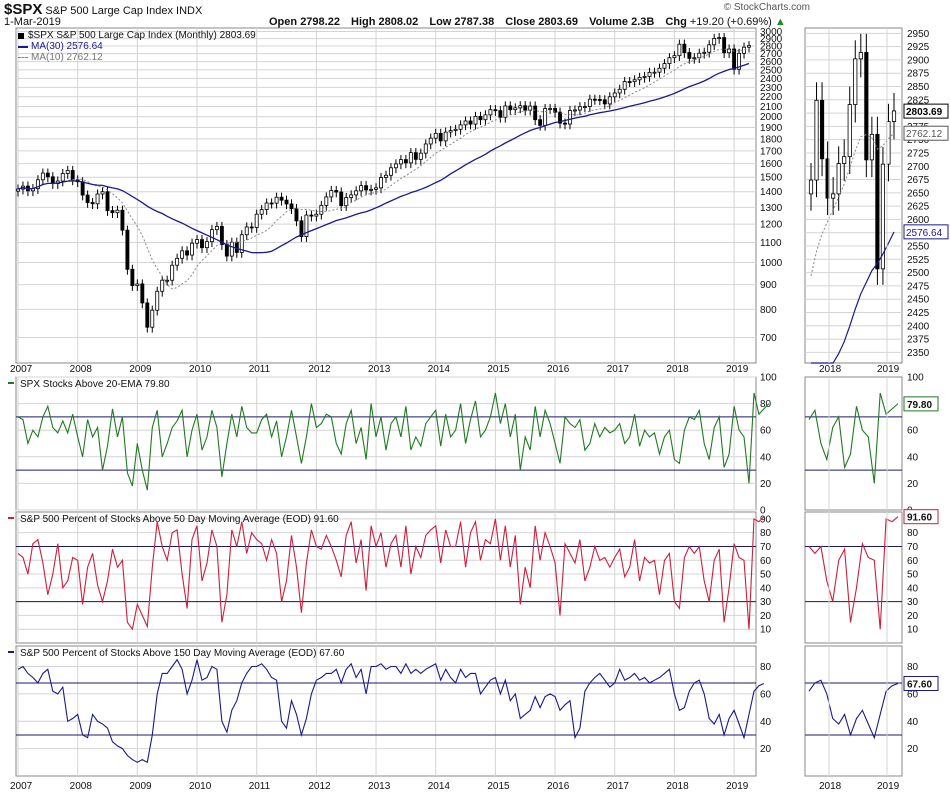 The width and height of the screenshot is (950, 795). What do you see at coordinates (918, 47) in the screenshot?
I see `side-price-tick-label: 2925` at bounding box center [918, 47].